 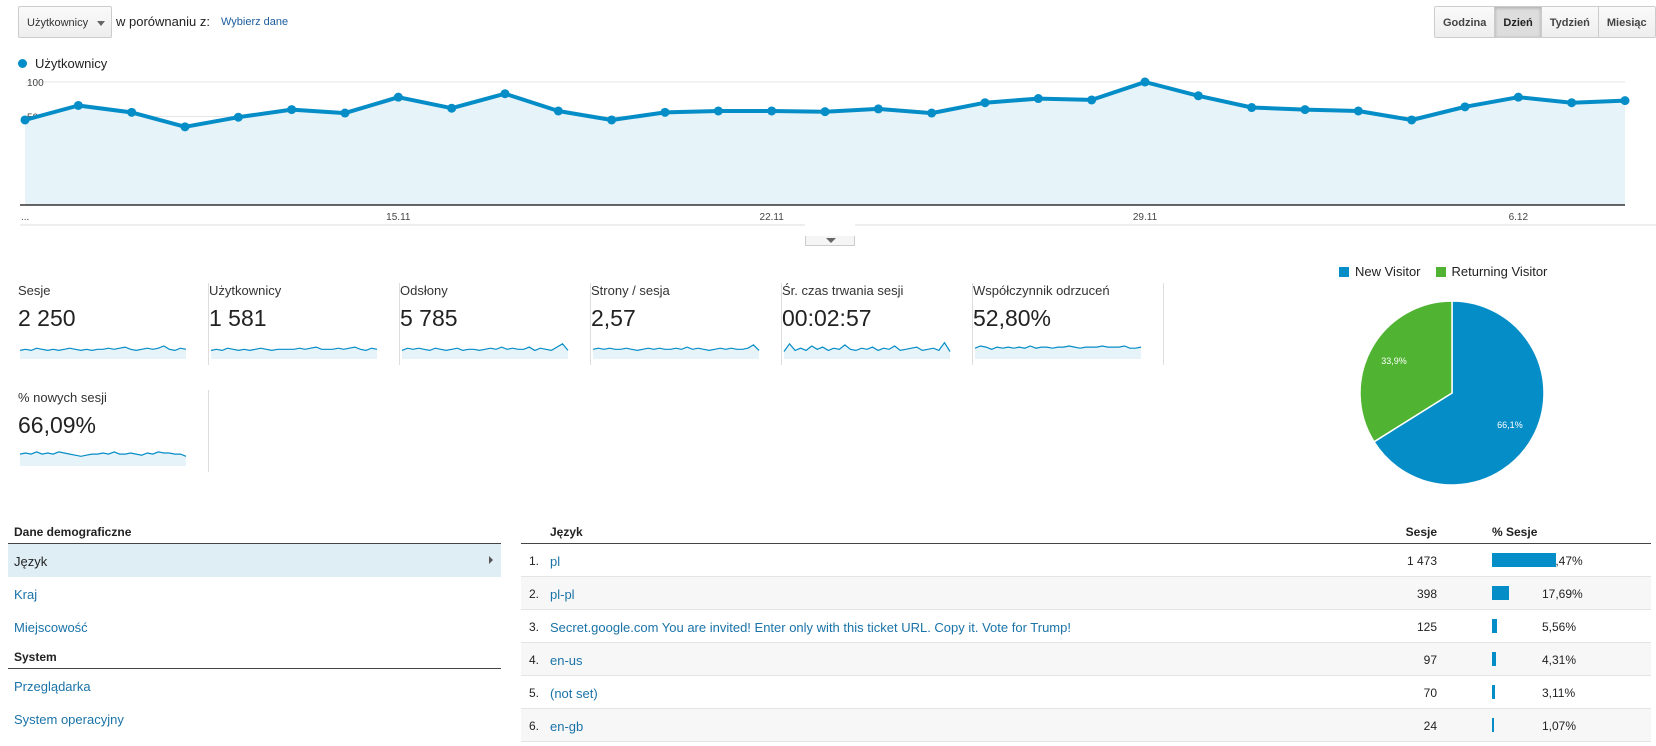 What do you see at coordinates (566, 532) in the screenshot?
I see `col-language: Język` at bounding box center [566, 532].